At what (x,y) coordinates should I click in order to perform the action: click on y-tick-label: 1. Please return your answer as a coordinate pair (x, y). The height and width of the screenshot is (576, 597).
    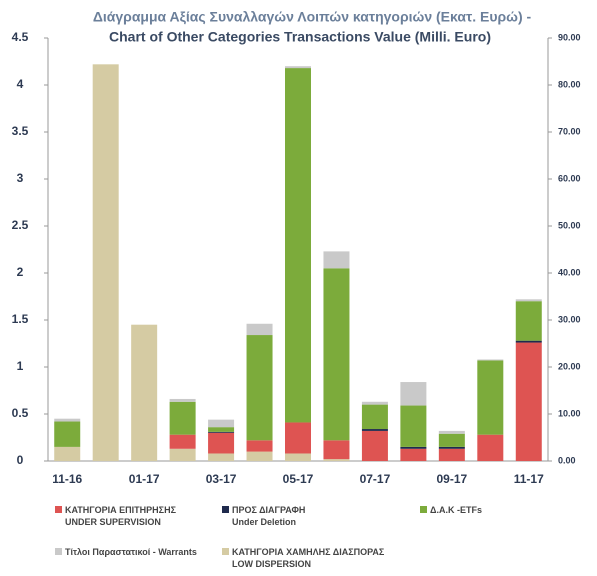
    Looking at the image, I should click on (20, 366).